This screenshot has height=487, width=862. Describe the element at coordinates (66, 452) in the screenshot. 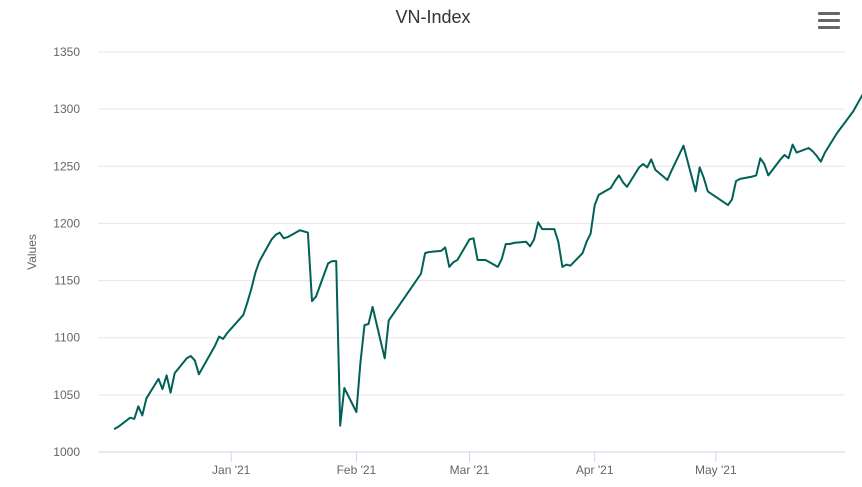

I see `y-tick-label: 1000` at that location.